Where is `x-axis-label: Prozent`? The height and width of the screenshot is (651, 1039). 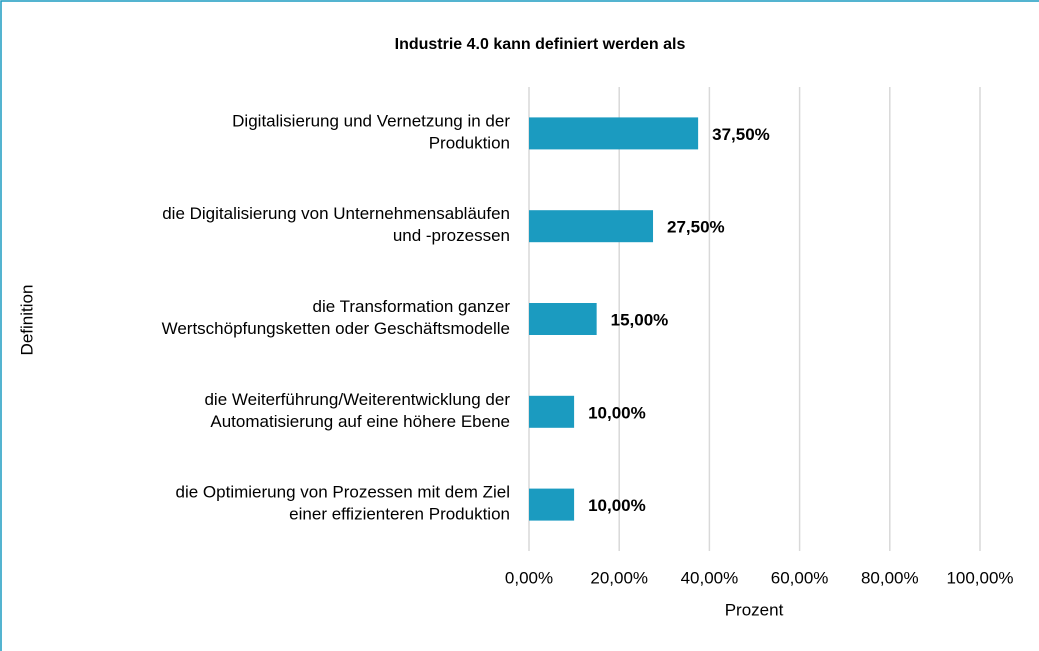 x-axis-label: Prozent is located at coordinates (754, 609).